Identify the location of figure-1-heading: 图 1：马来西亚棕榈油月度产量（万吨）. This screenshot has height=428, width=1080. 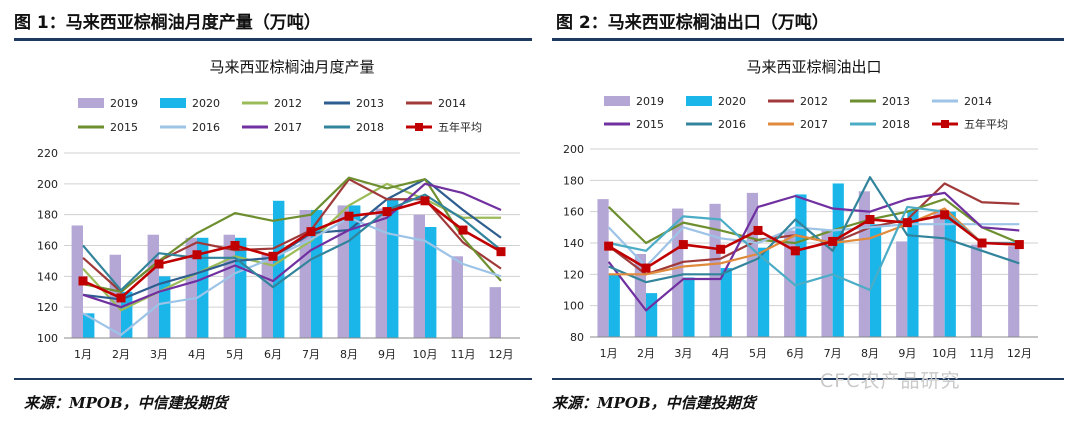
(167, 23).